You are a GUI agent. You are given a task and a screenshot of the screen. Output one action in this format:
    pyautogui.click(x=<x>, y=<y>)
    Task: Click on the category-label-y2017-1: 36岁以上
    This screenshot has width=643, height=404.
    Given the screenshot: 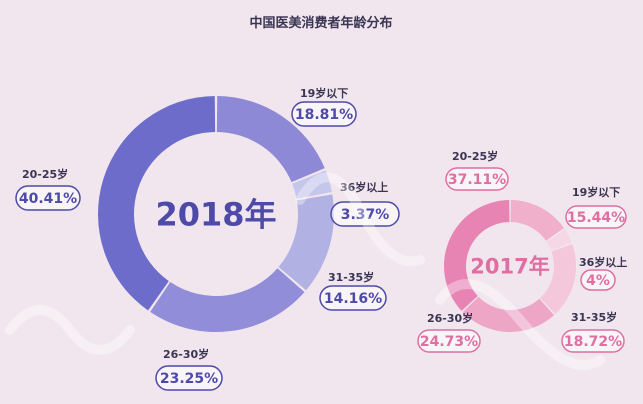 What is the action you would take?
    pyautogui.click(x=603, y=262)
    